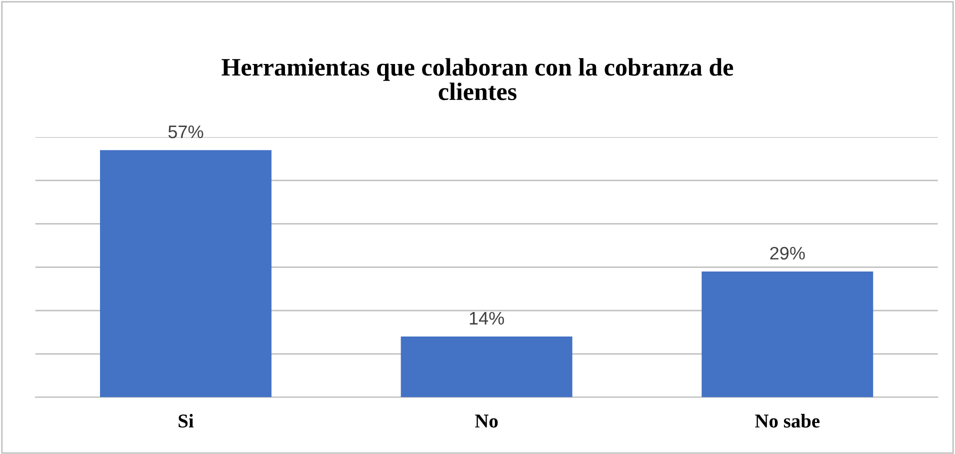 Image resolution: width=955 pixels, height=454 pixels. Describe the element at coordinates (486, 421) in the screenshot. I see `x-tick-label: No` at that location.